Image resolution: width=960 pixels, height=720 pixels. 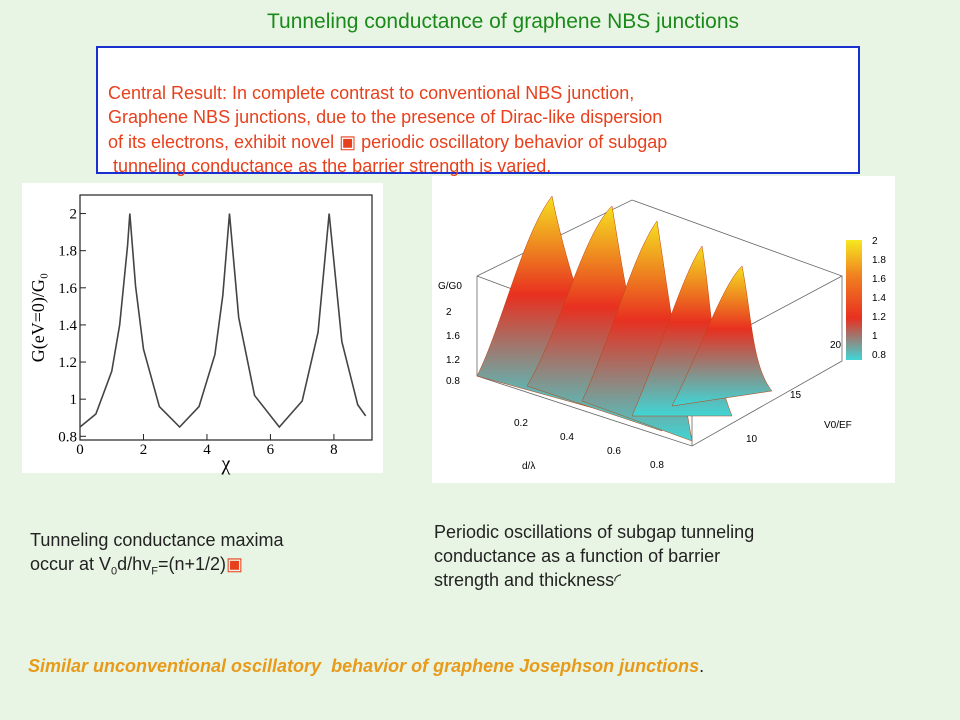 I want to click on colorbar-tick-label: 2, so click(x=875, y=241).